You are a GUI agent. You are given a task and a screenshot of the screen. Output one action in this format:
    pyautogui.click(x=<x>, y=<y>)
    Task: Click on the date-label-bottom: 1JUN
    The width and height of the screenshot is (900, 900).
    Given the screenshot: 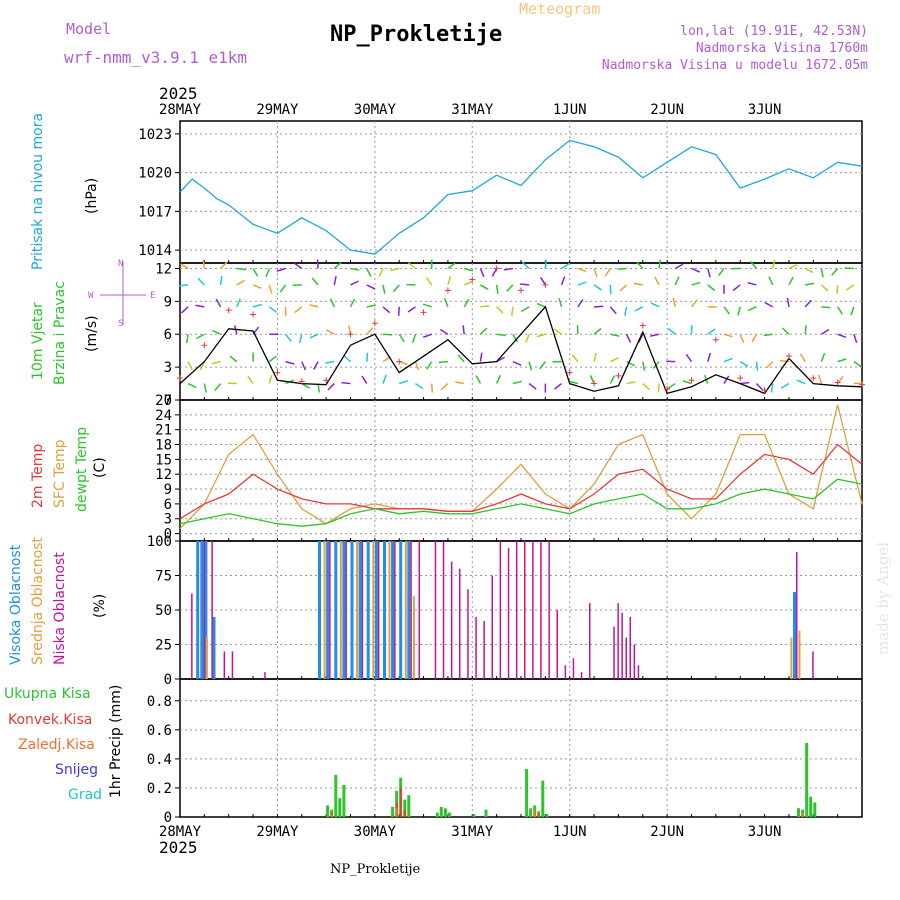 What is the action you would take?
    pyautogui.click(x=570, y=832)
    